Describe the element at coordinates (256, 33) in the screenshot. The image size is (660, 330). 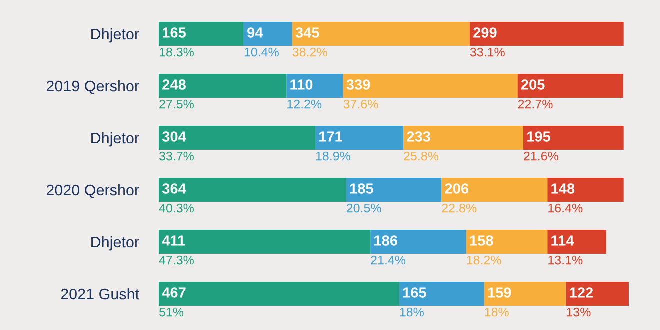
I see `data-label: 94` at that location.